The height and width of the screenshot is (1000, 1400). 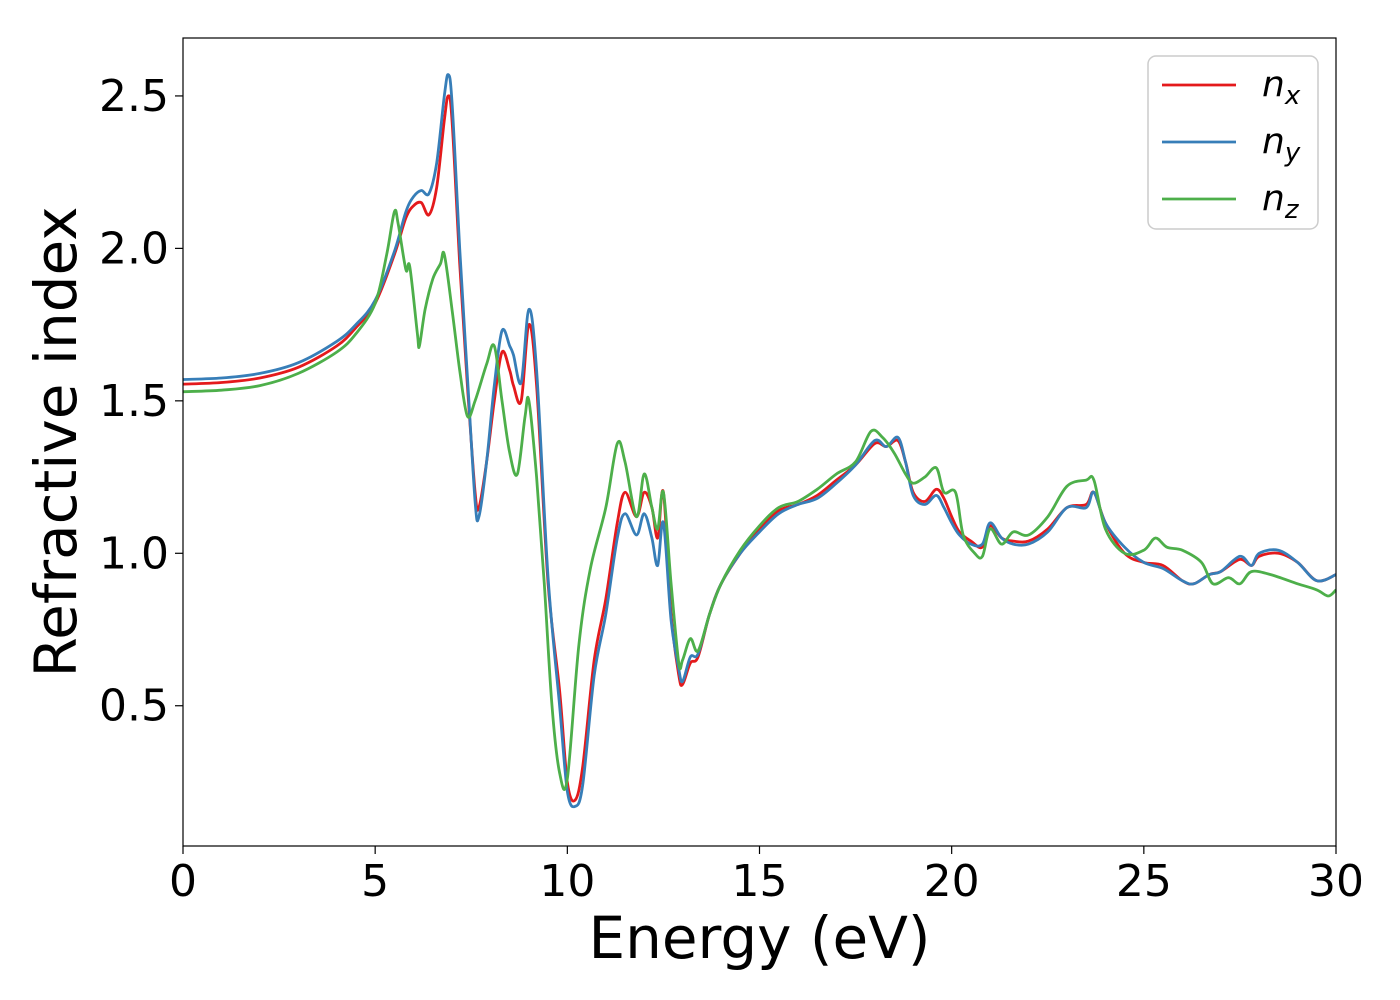 I want to click on legend-label-y: ny, so click(x=1281, y=144).